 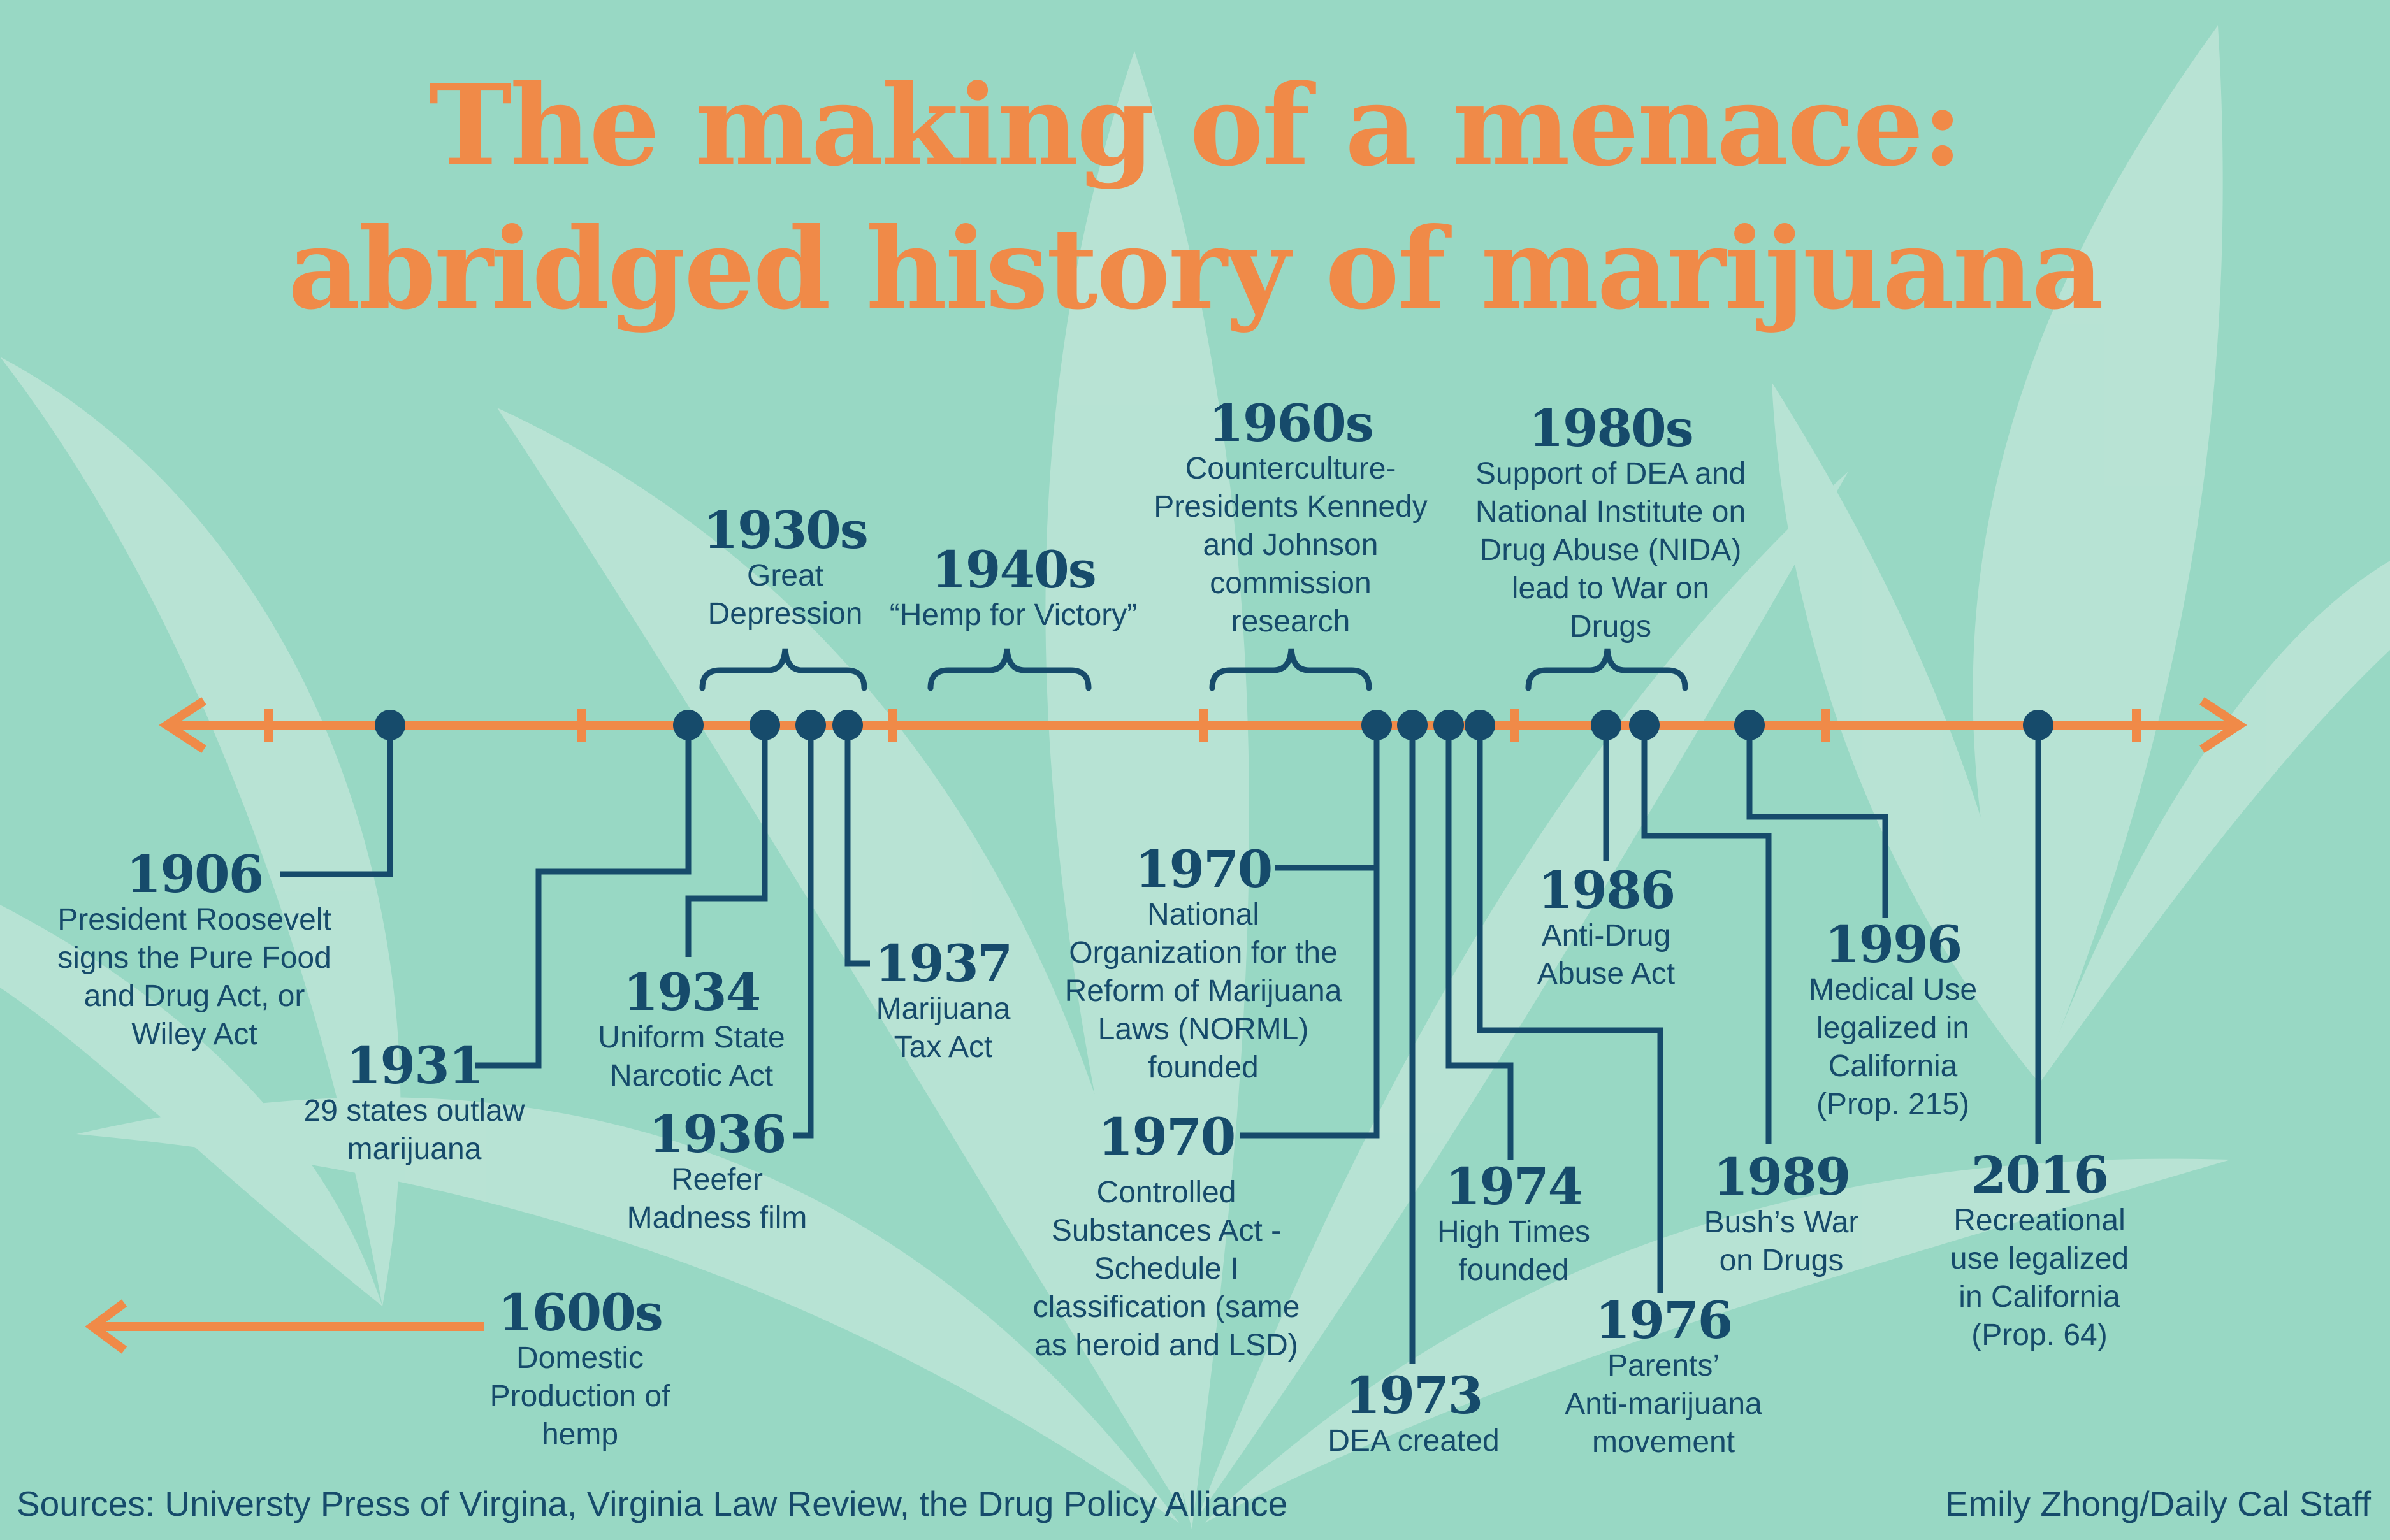 What do you see at coordinates (847, 725) in the screenshot?
I see `dot-1937` at bounding box center [847, 725].